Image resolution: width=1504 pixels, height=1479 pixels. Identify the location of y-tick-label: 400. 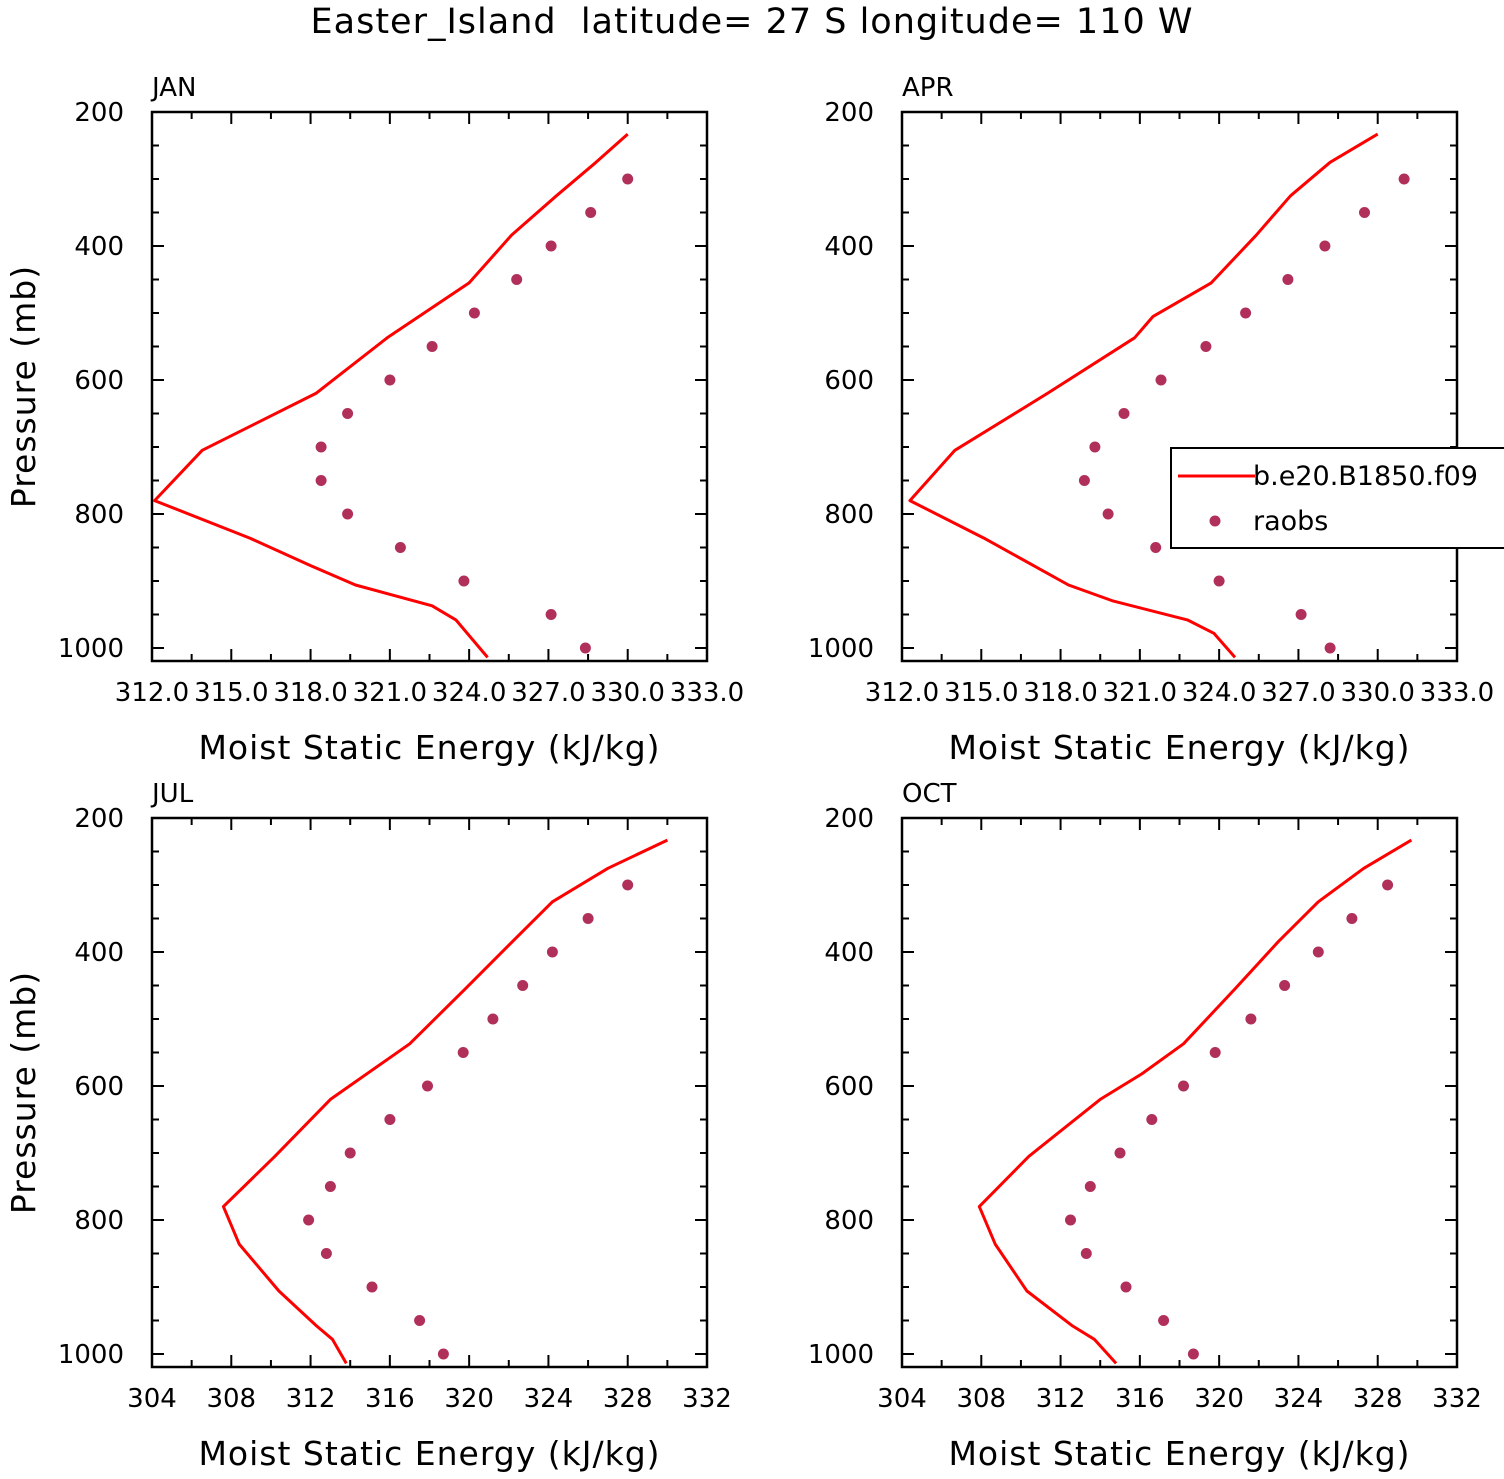
(849, 953).